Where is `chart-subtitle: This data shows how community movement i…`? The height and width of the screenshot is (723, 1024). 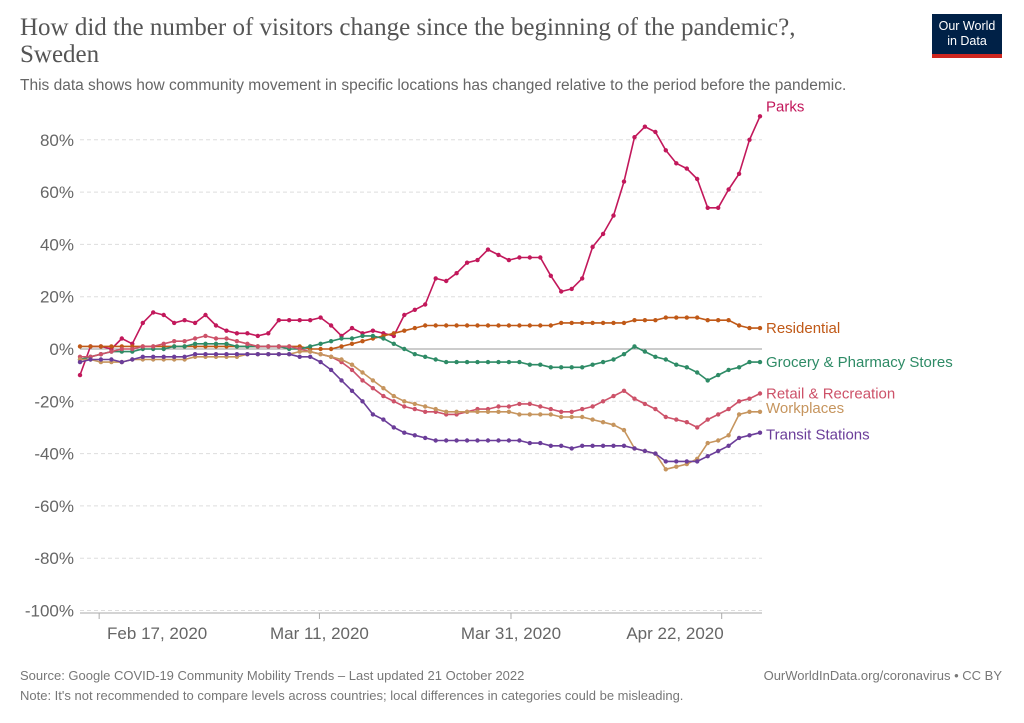 chart-subtitle: This data shows how community movement i… is located at coordinates (433, 85).